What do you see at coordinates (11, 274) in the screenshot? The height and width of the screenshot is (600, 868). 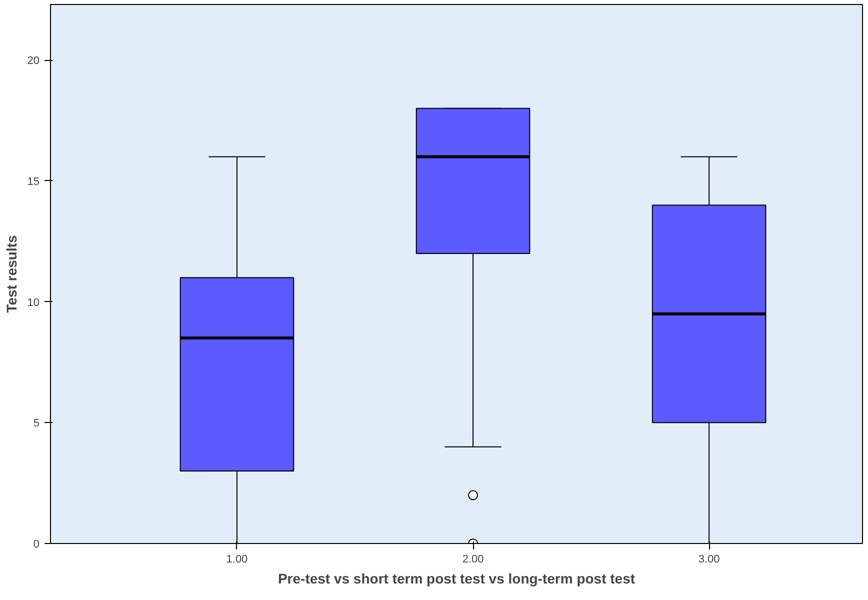 I see `y-axis-title: Test results` at bounding box center [11, 274].